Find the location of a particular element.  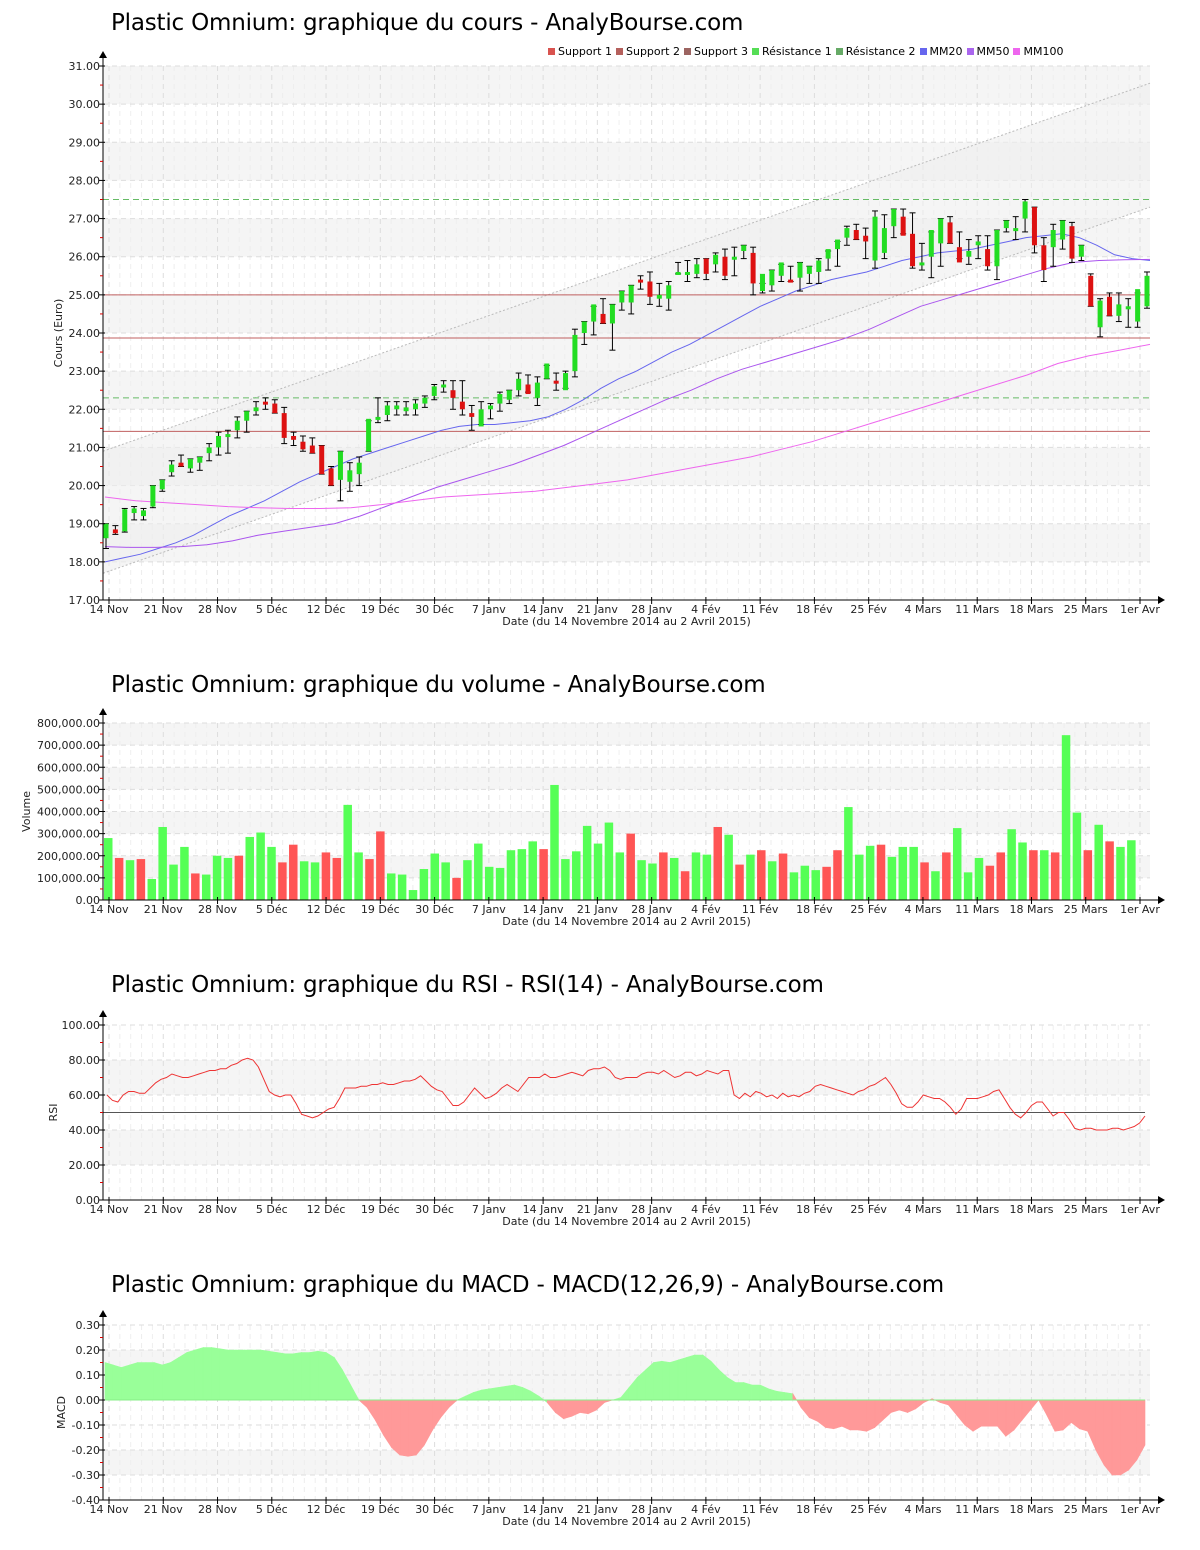

y-tick-label: -0.40 is located at coordinates (86, 1500).